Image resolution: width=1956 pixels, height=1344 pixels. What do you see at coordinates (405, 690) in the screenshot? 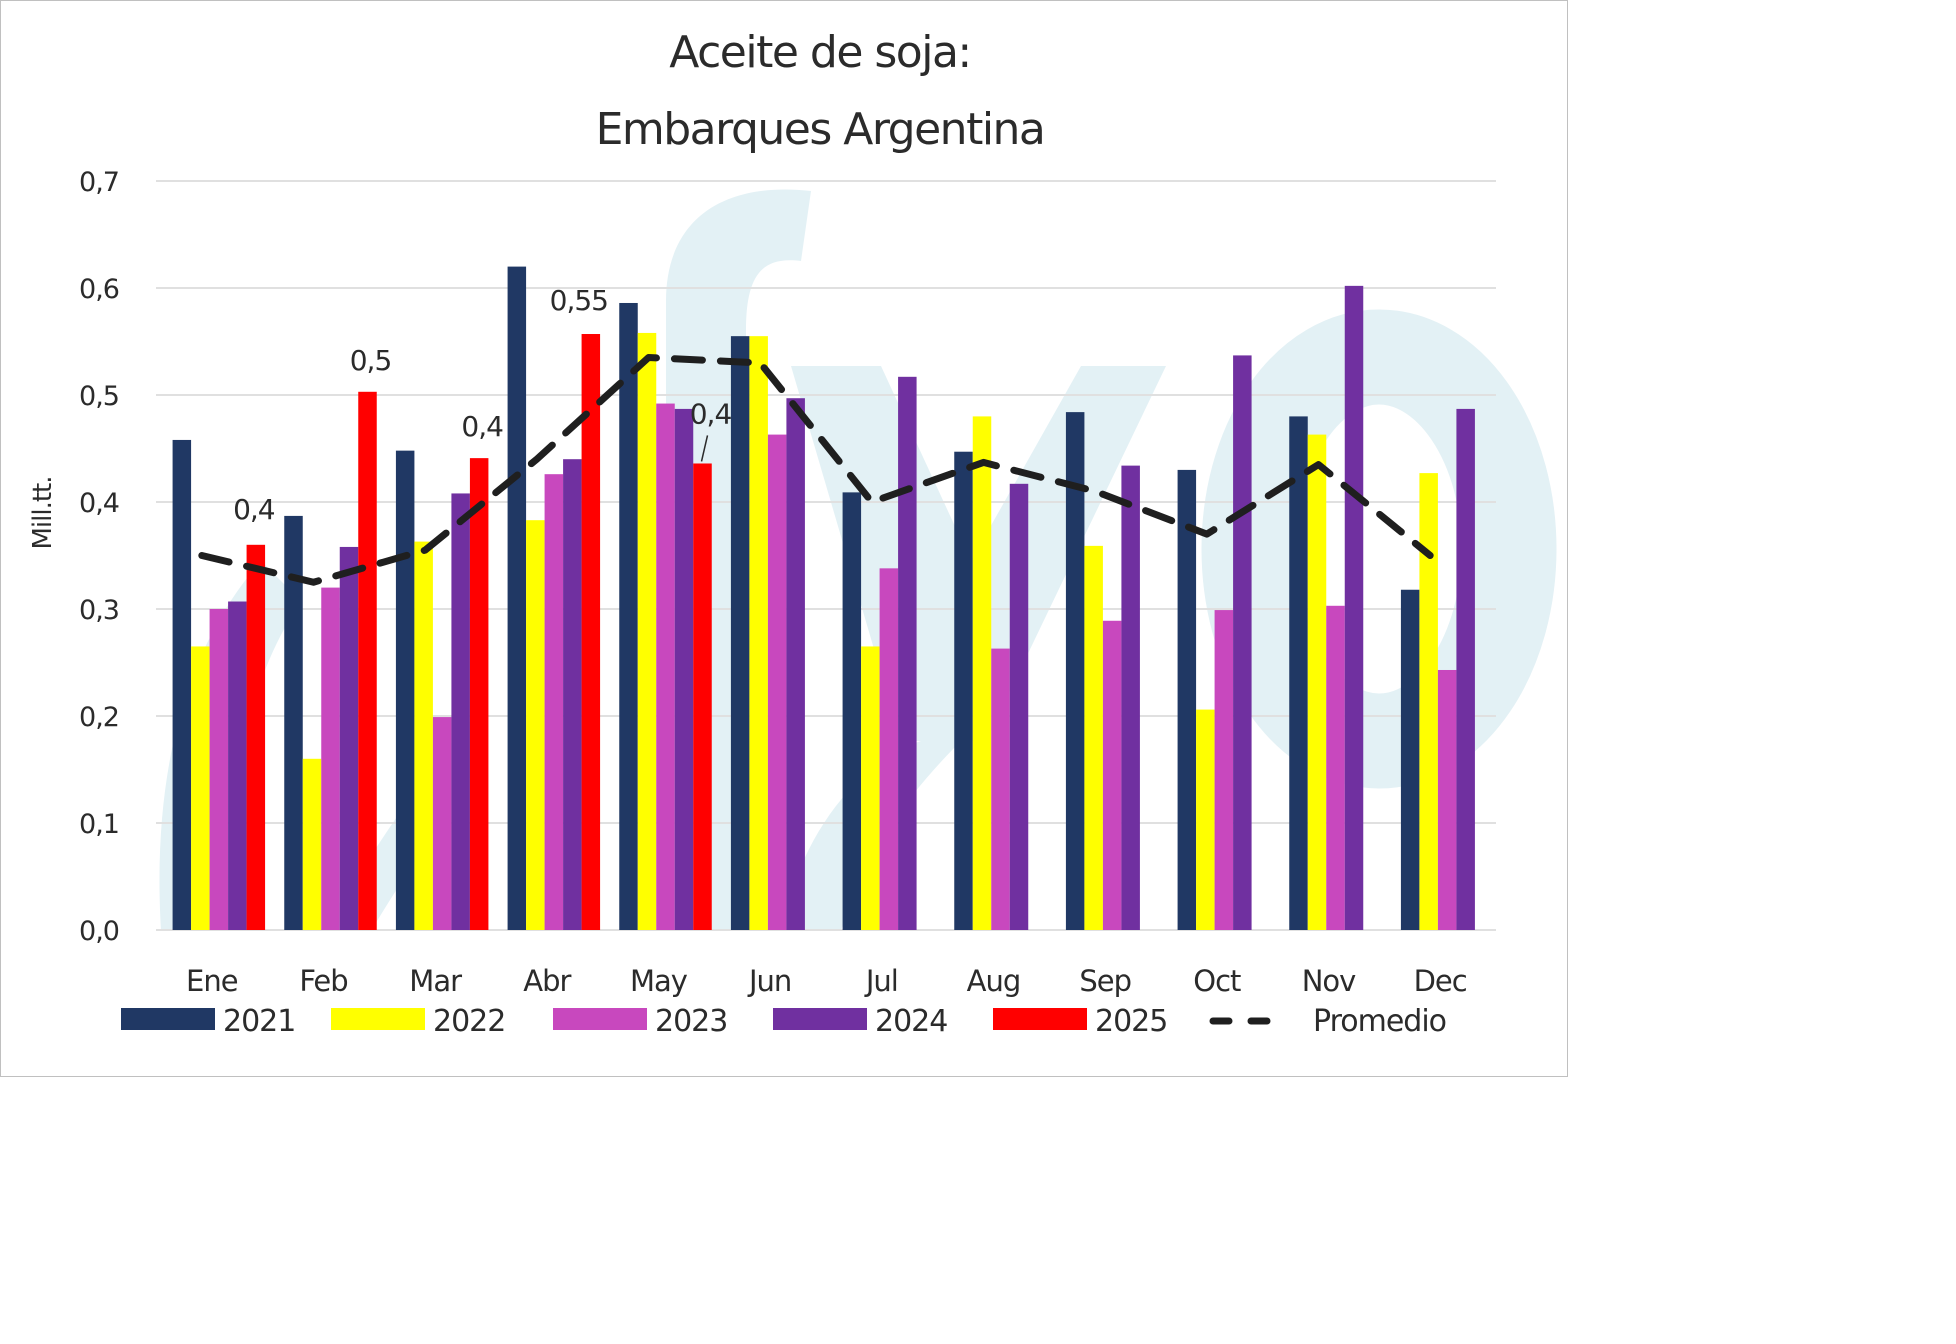
I see `bar-2021-Mar` at bounding box center [405, 690].